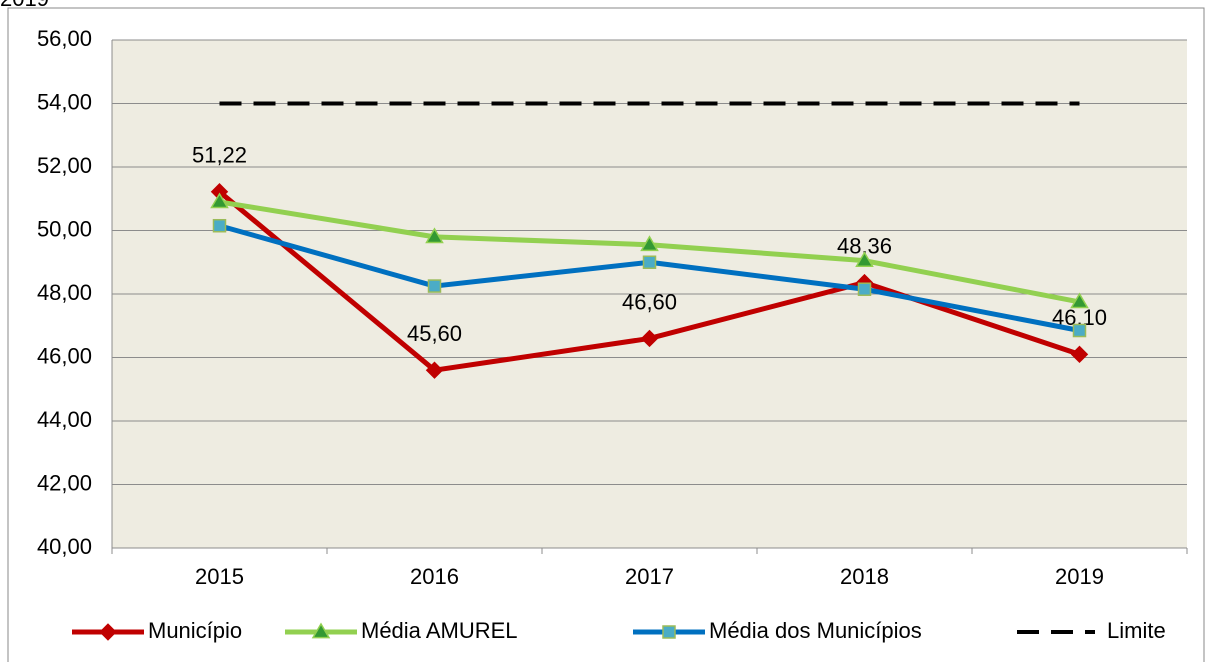 The height and width of the screenshot is (662, 1205). Describe the element at coordinates (1136, 630) in the screenshot. I see `legend-label: Limite` at that location.